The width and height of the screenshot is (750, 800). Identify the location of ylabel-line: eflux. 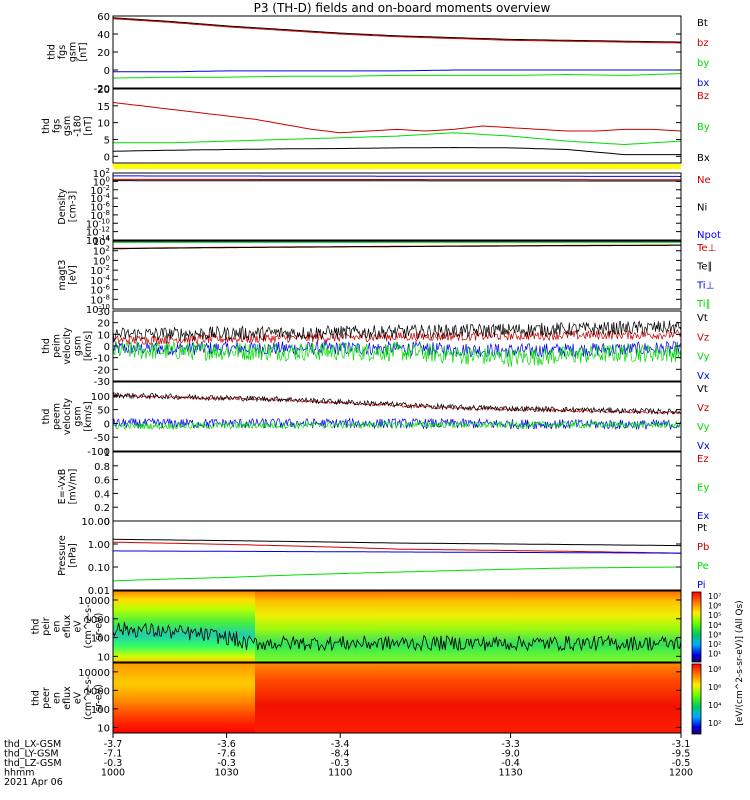
(67, 626).